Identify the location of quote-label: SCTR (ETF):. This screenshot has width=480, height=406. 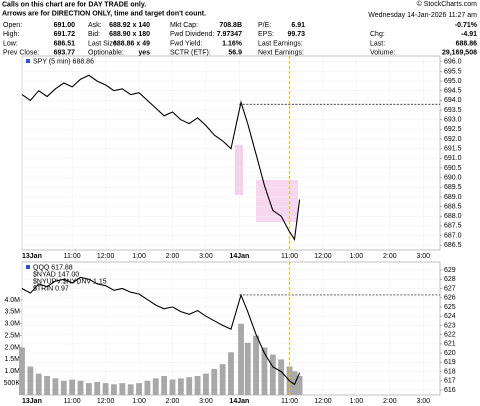
(190, 53).